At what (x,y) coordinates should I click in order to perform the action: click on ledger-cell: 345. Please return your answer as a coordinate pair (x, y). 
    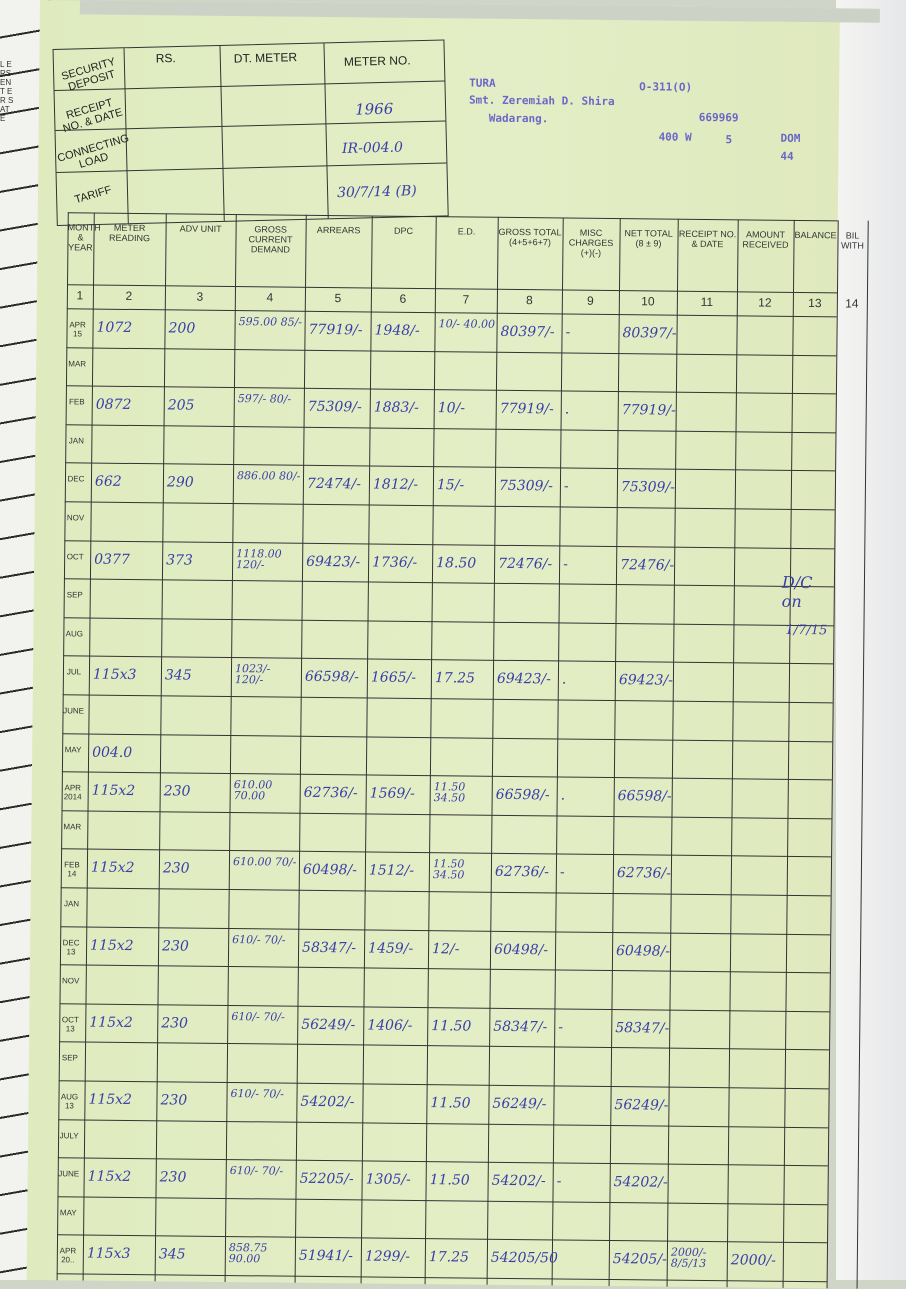
    Looking at the image, I should click on (172, 1254).